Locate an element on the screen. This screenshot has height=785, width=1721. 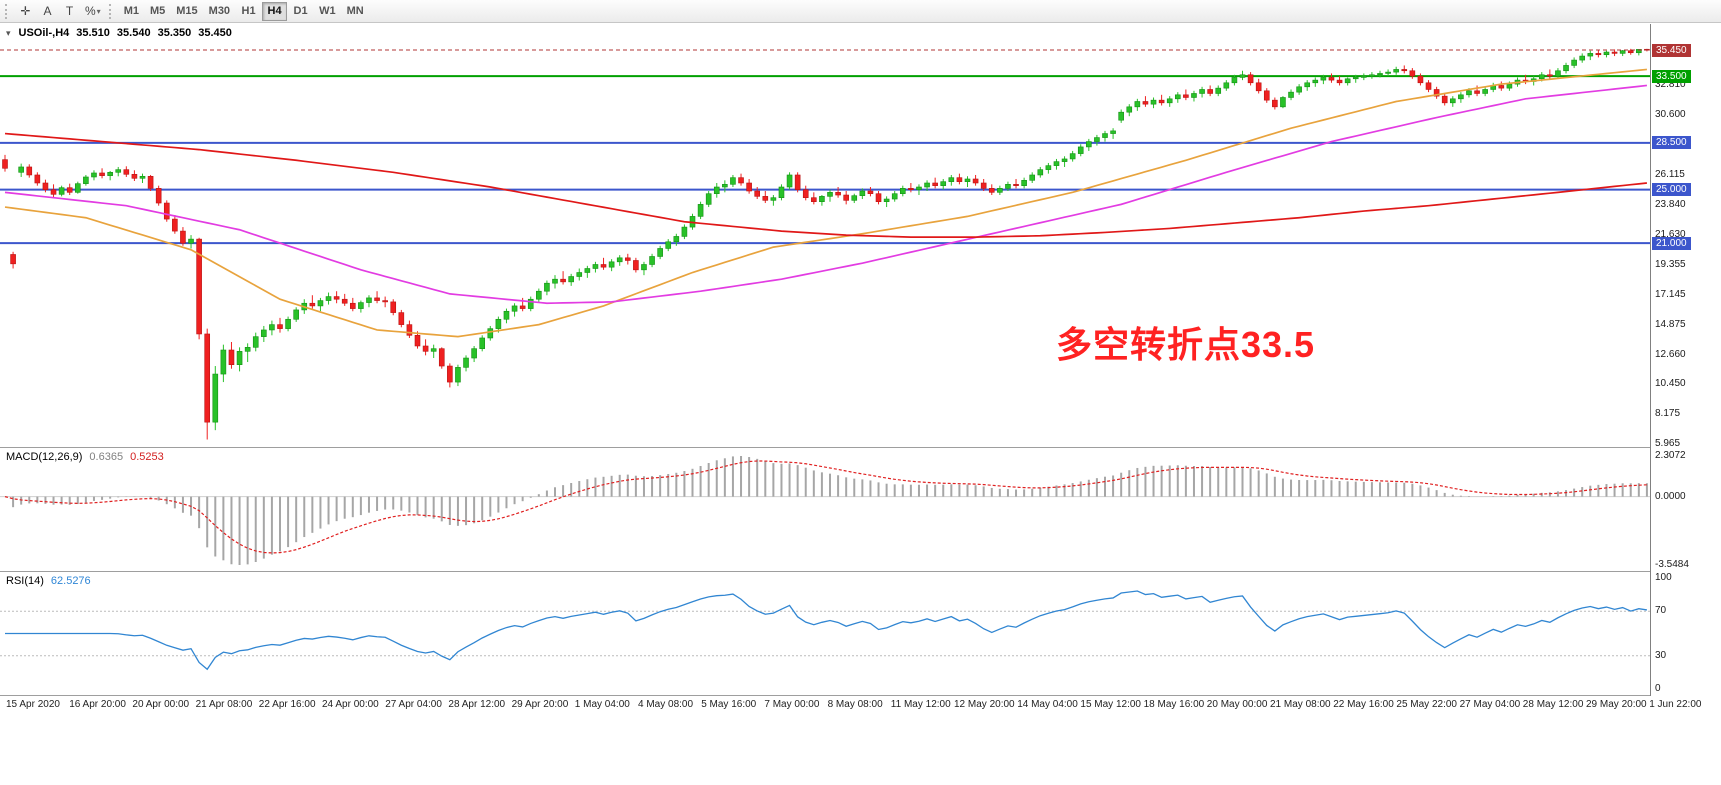
time-tick-label: 20 Apr 00:00 is located at coordinates (161, 704).